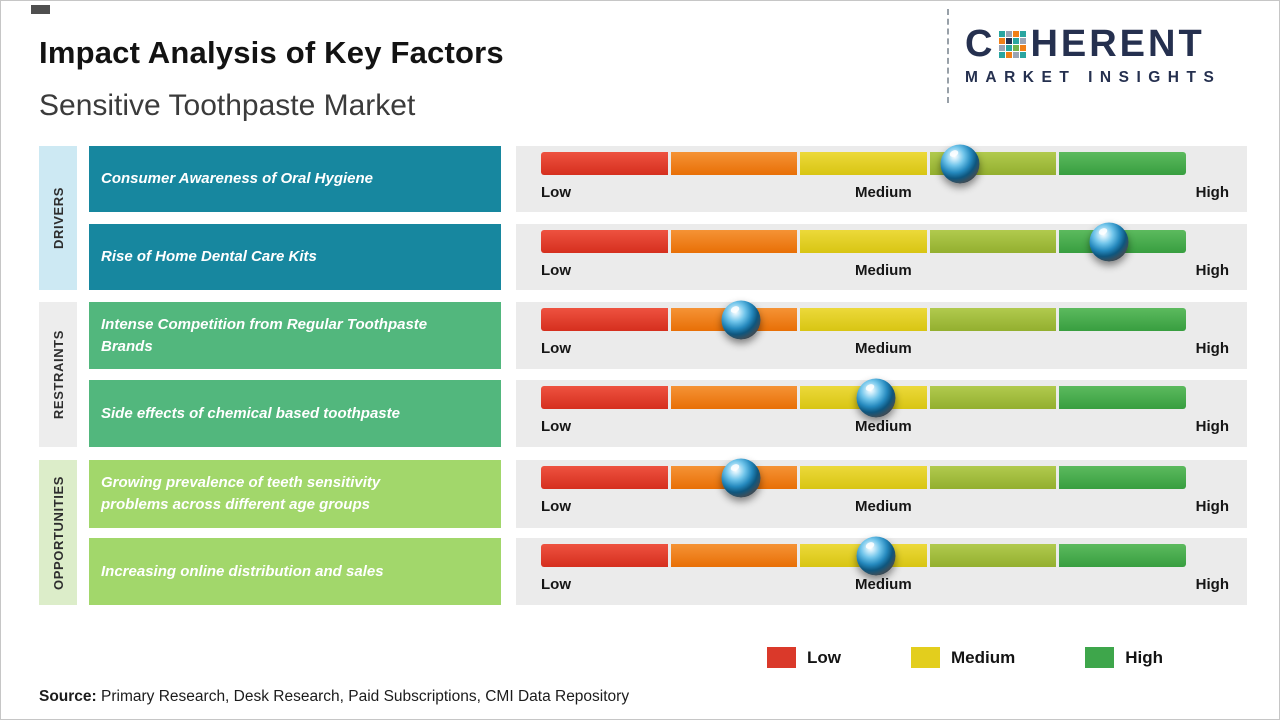 The height and width of the screenshot is (720, 1280). Describe the element at coordinates (781, 657) in the screenshot. I see `legend-swatch-low` at that location.